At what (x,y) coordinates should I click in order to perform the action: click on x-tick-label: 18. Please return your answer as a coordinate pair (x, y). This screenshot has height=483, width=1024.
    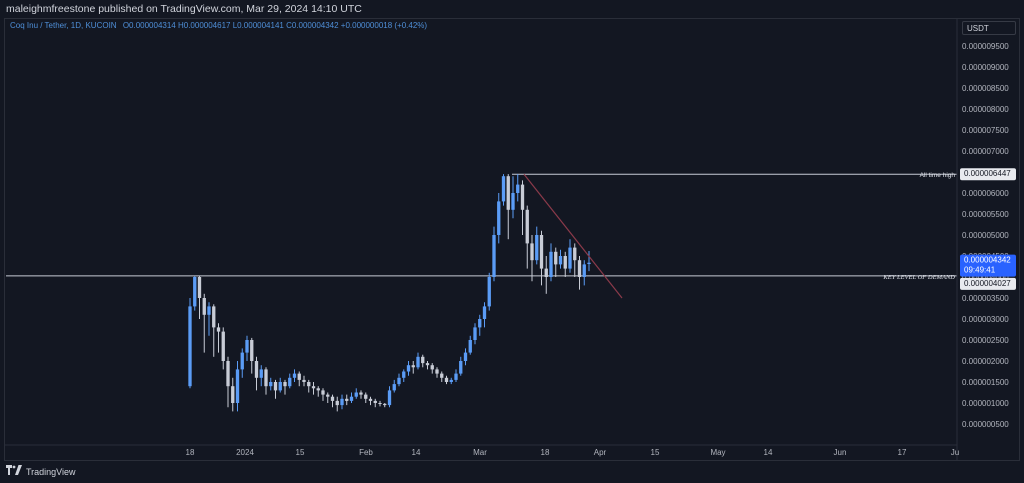
    Looking at the image, I should click on (190, 452).